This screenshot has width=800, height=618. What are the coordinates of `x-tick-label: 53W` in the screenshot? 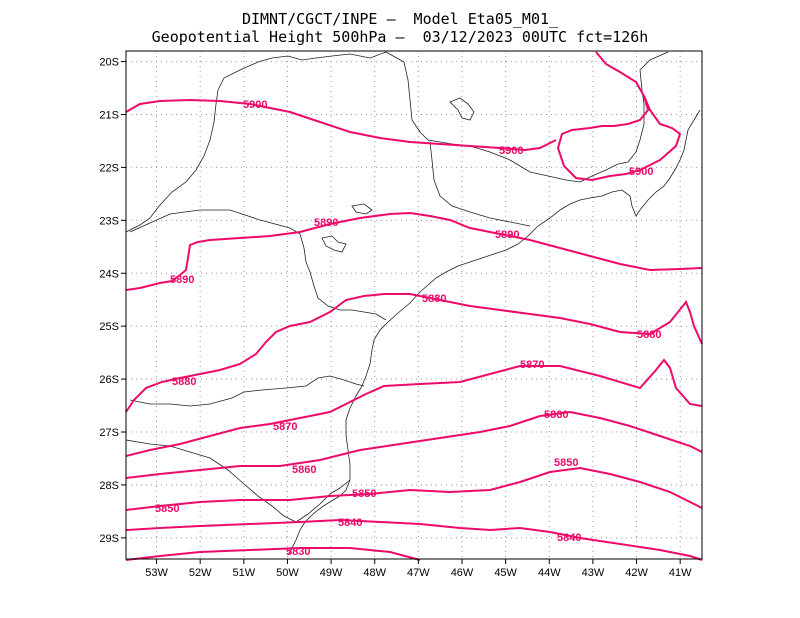 It's located at (156, 573).